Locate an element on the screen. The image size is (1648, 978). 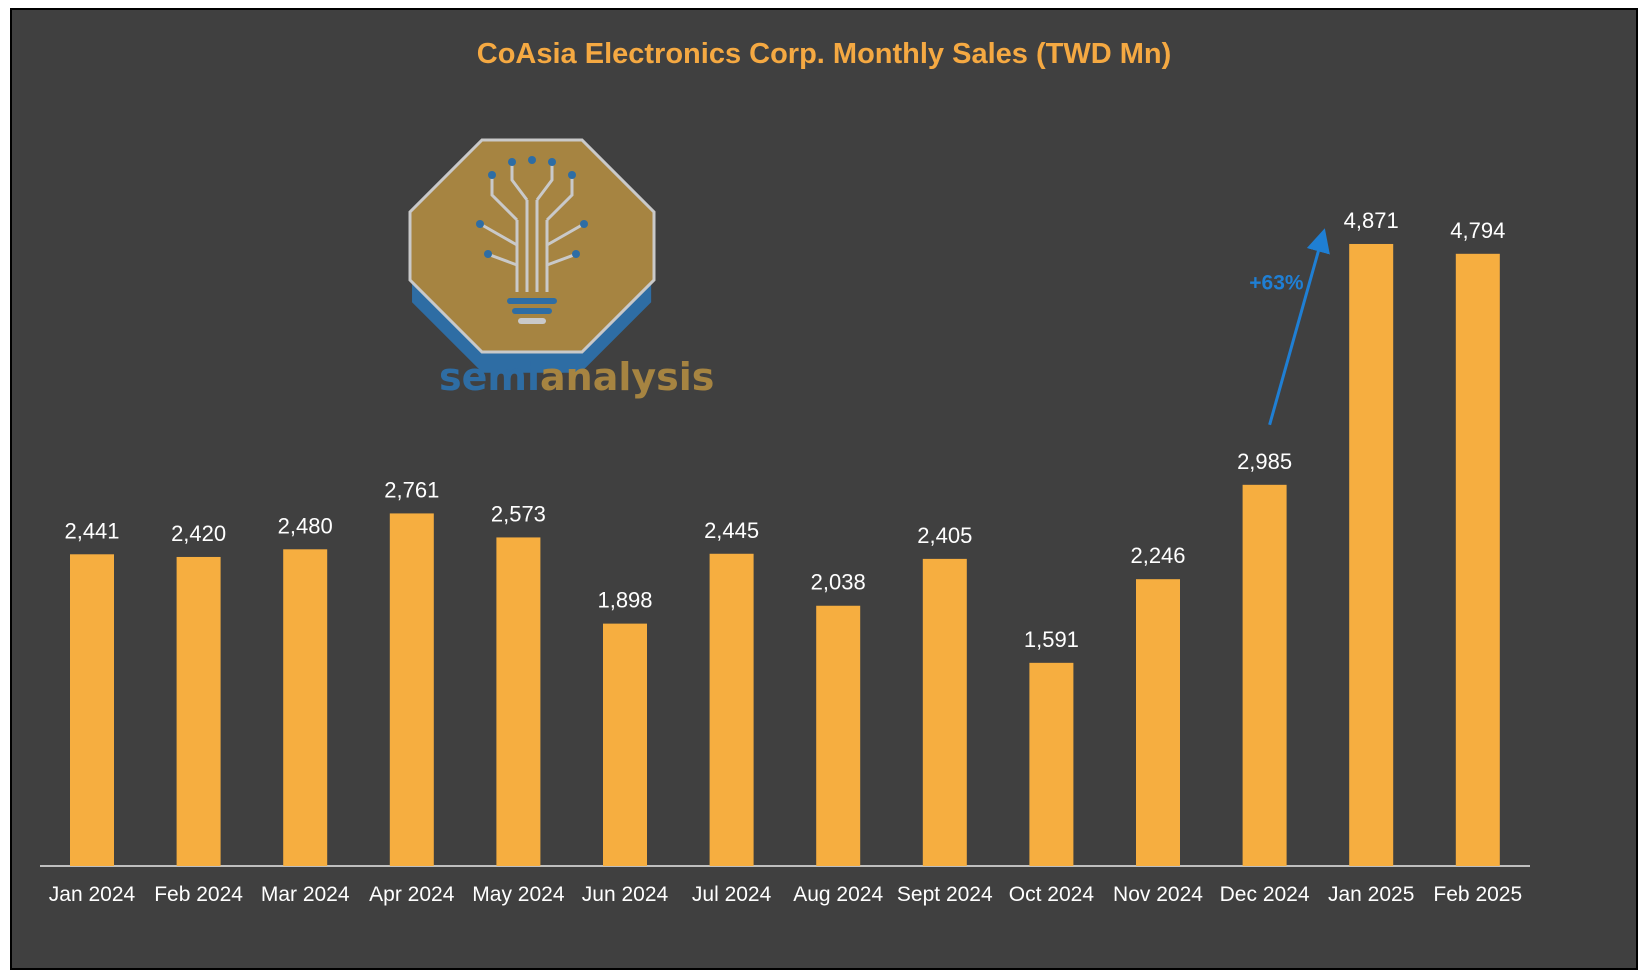
category-label: Oct 2024 is located at coordinates (1052, 894).